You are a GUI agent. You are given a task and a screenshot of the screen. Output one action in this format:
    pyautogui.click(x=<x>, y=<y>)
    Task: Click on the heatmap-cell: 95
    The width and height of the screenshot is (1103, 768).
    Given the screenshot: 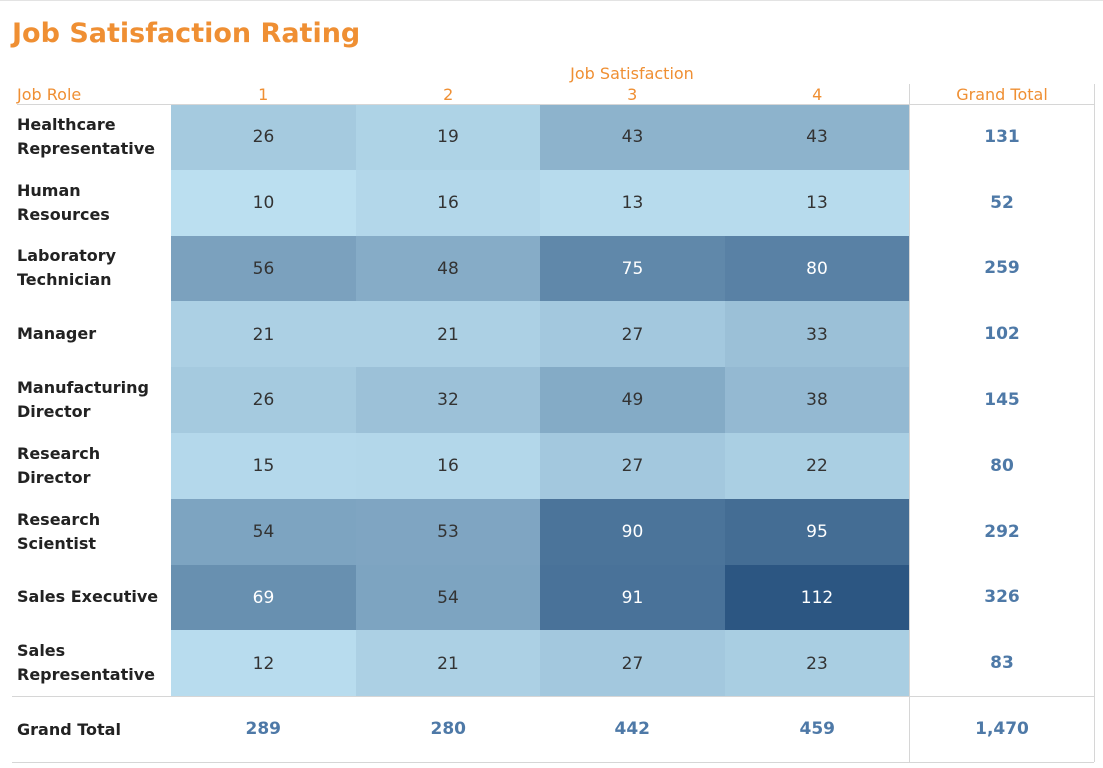 What is the action you would take?
    pyautogui.click(x=817, y=532)
    